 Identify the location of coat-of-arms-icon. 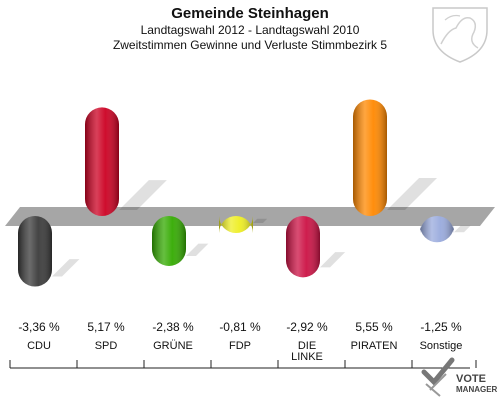
(460, 35).